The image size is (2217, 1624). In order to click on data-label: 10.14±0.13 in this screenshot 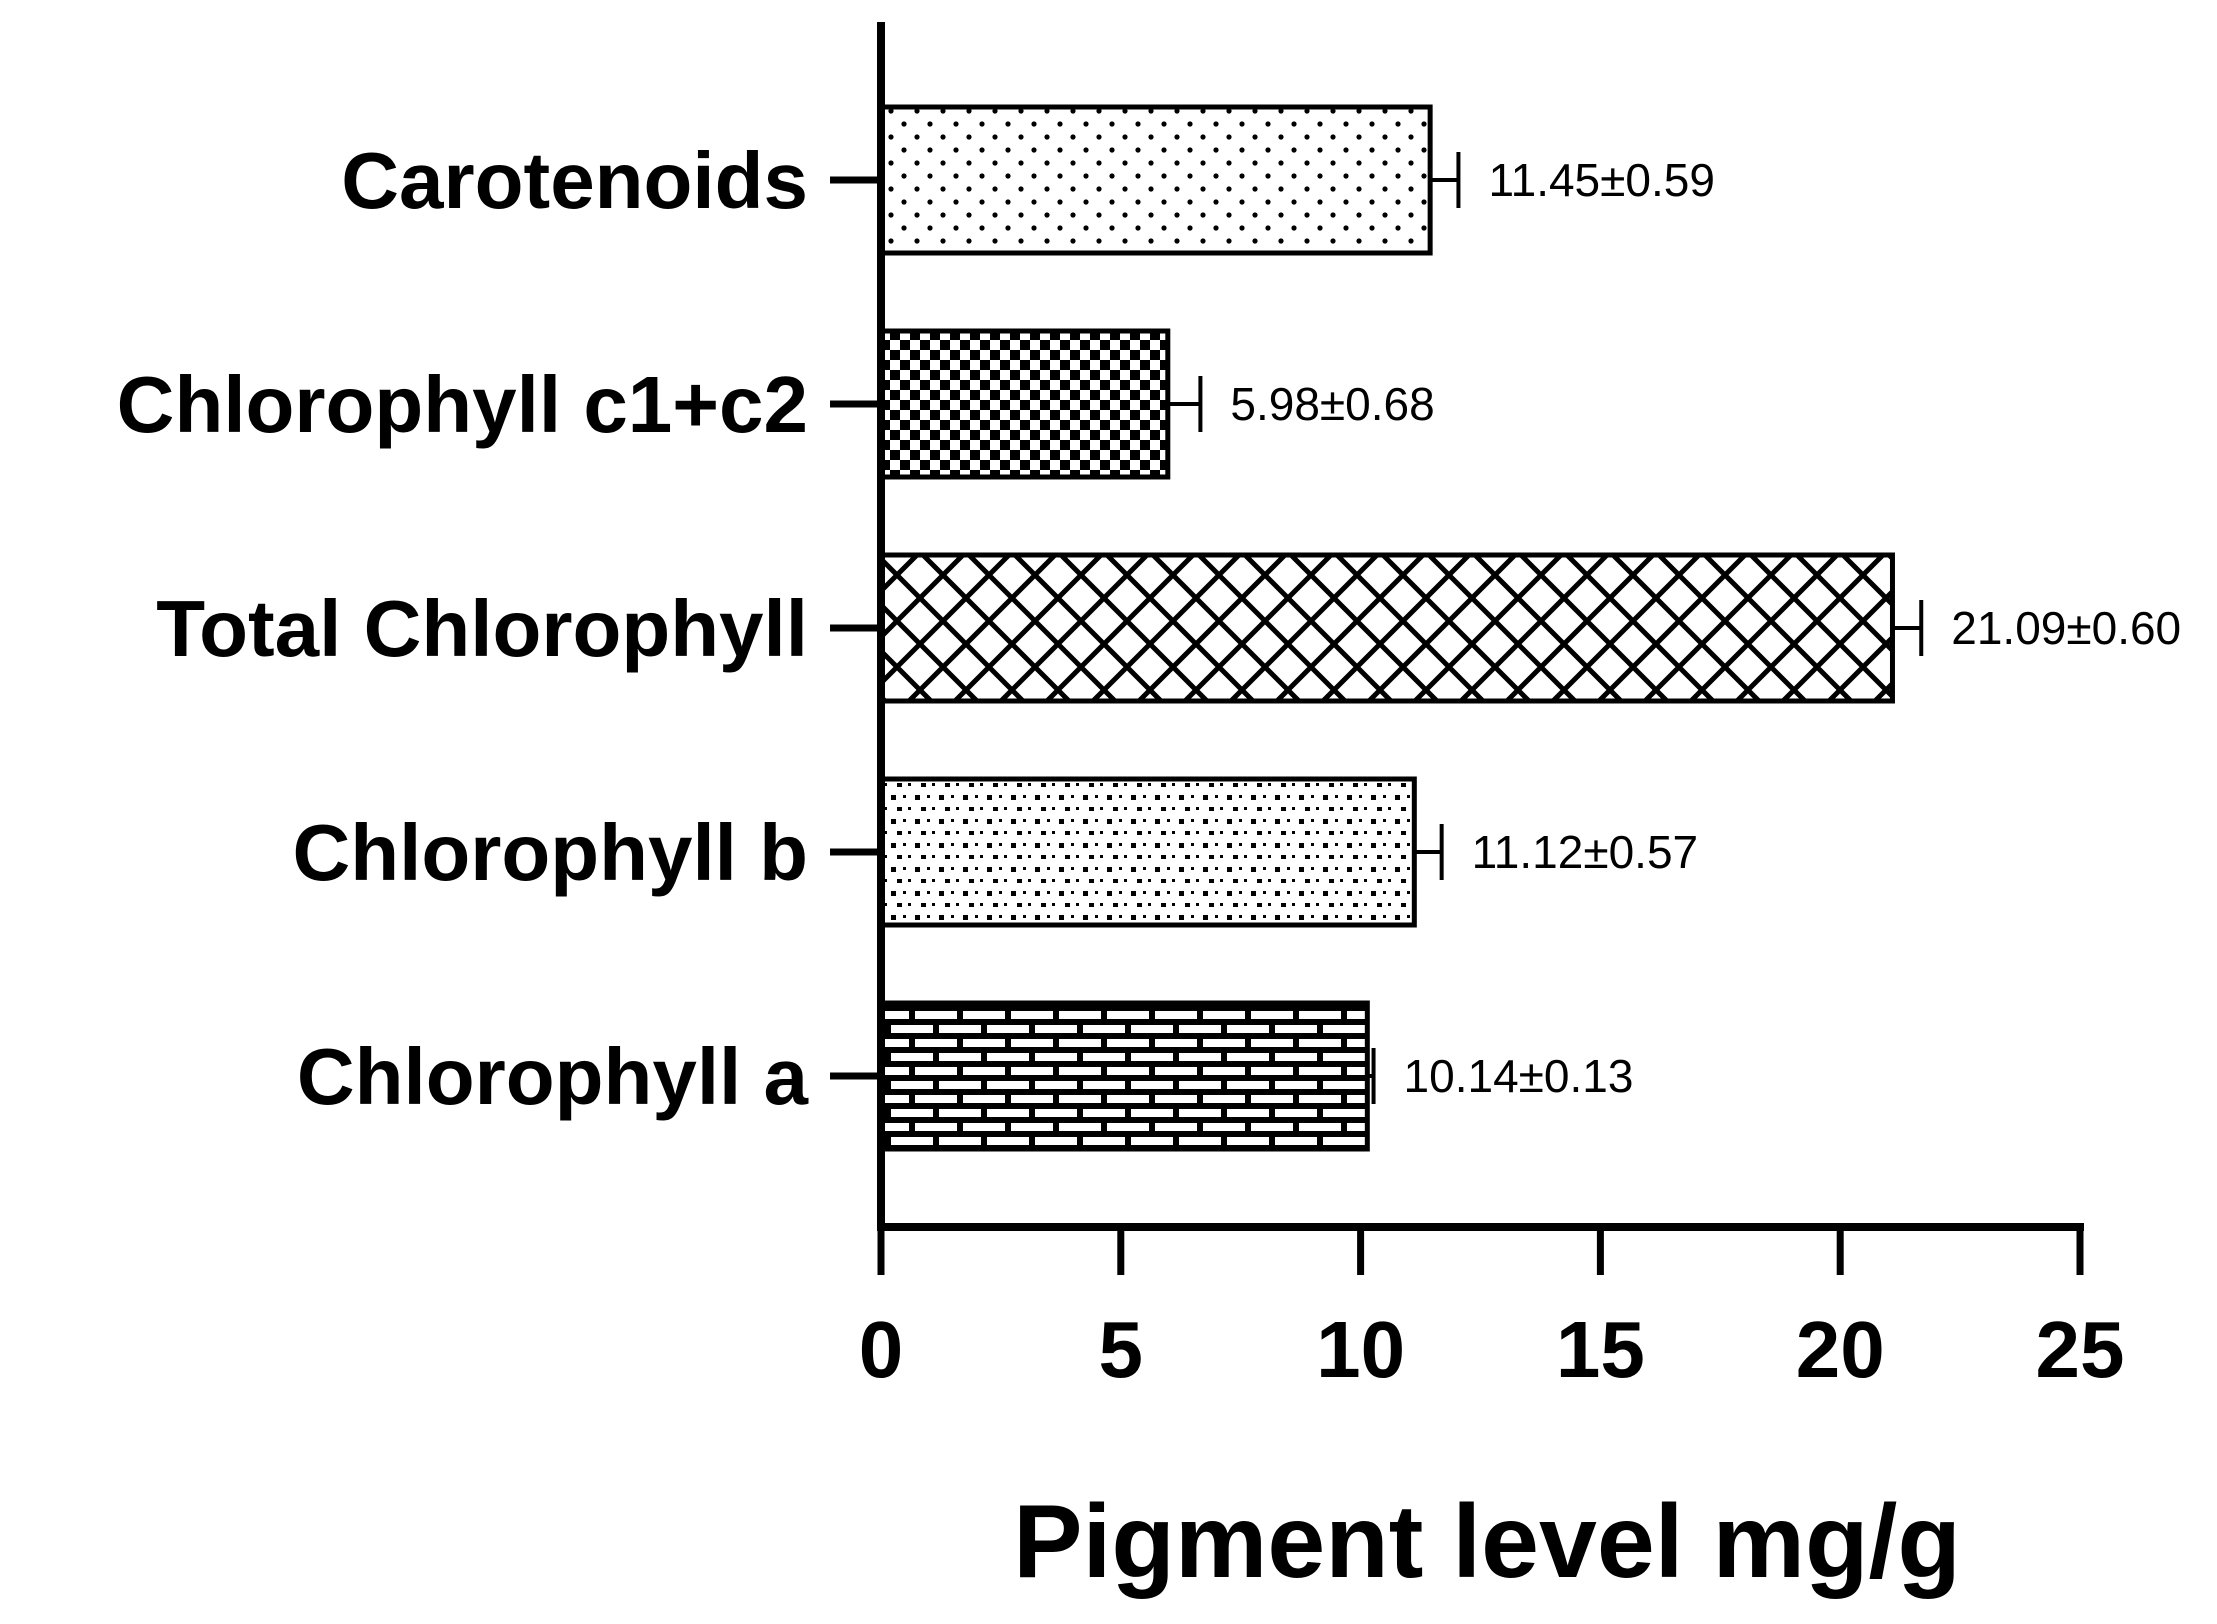, I will do `click(1519, 1076)`.